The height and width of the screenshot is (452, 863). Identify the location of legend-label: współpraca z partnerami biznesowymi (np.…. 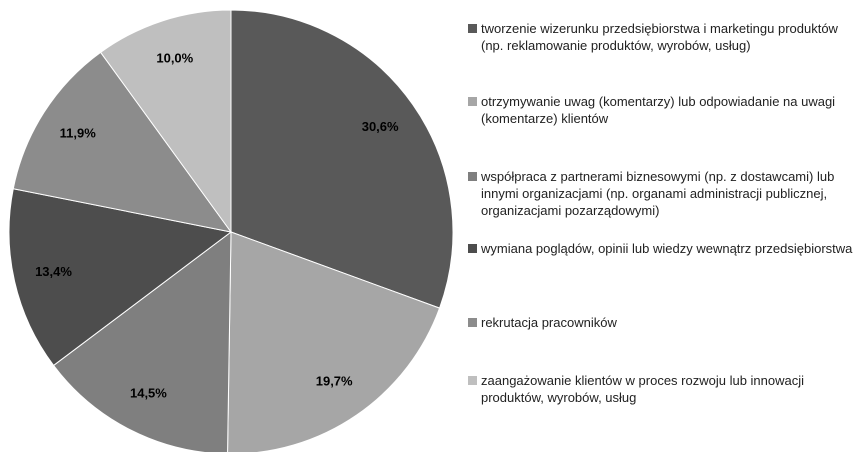
(658, 193).